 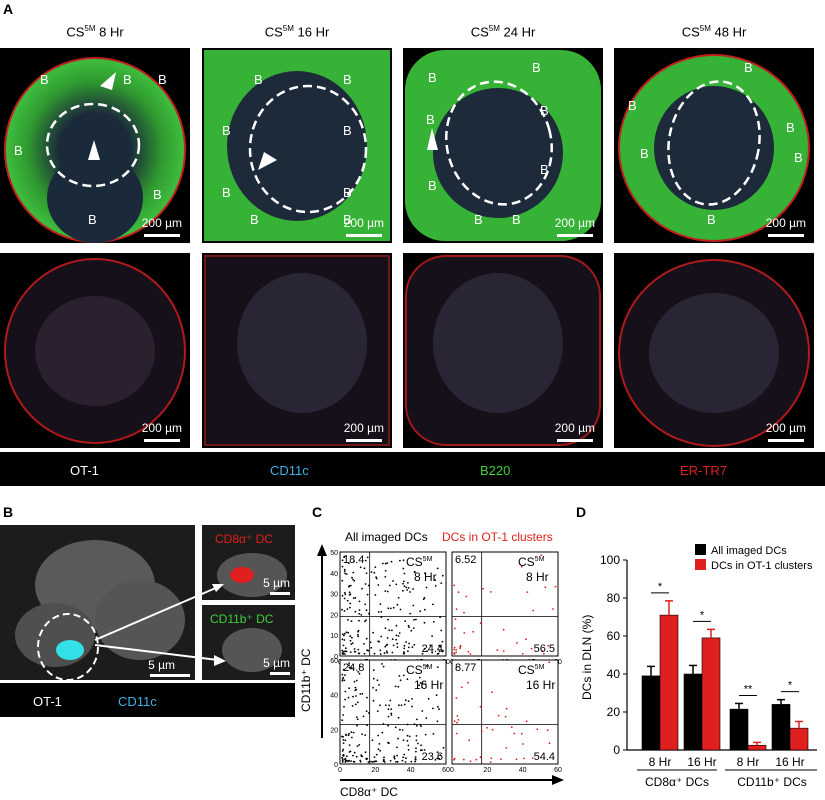 What do you see at coordinates (749, 551) in the screenshot?
I see `legend-label: All imaged DCs` at bounding box center [749, 551].